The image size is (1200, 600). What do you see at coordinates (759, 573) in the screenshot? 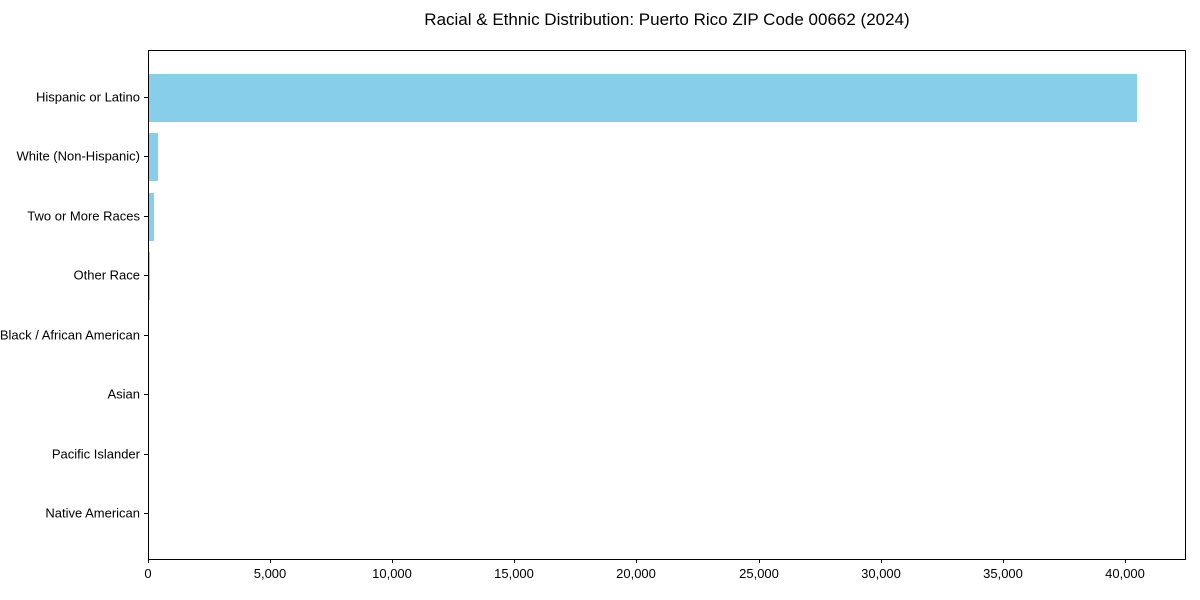
I see `x-tick-label: 25,000` at bounding box center [759, 573].